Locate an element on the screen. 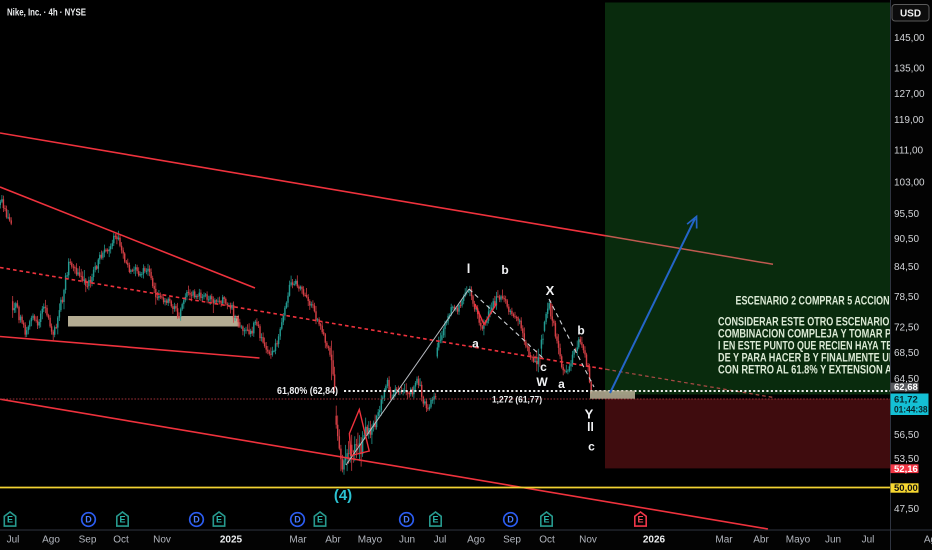 Image resolution: width=932 pixels, height=550 pixels. svg-text: W is located at coordinates (542, 382).